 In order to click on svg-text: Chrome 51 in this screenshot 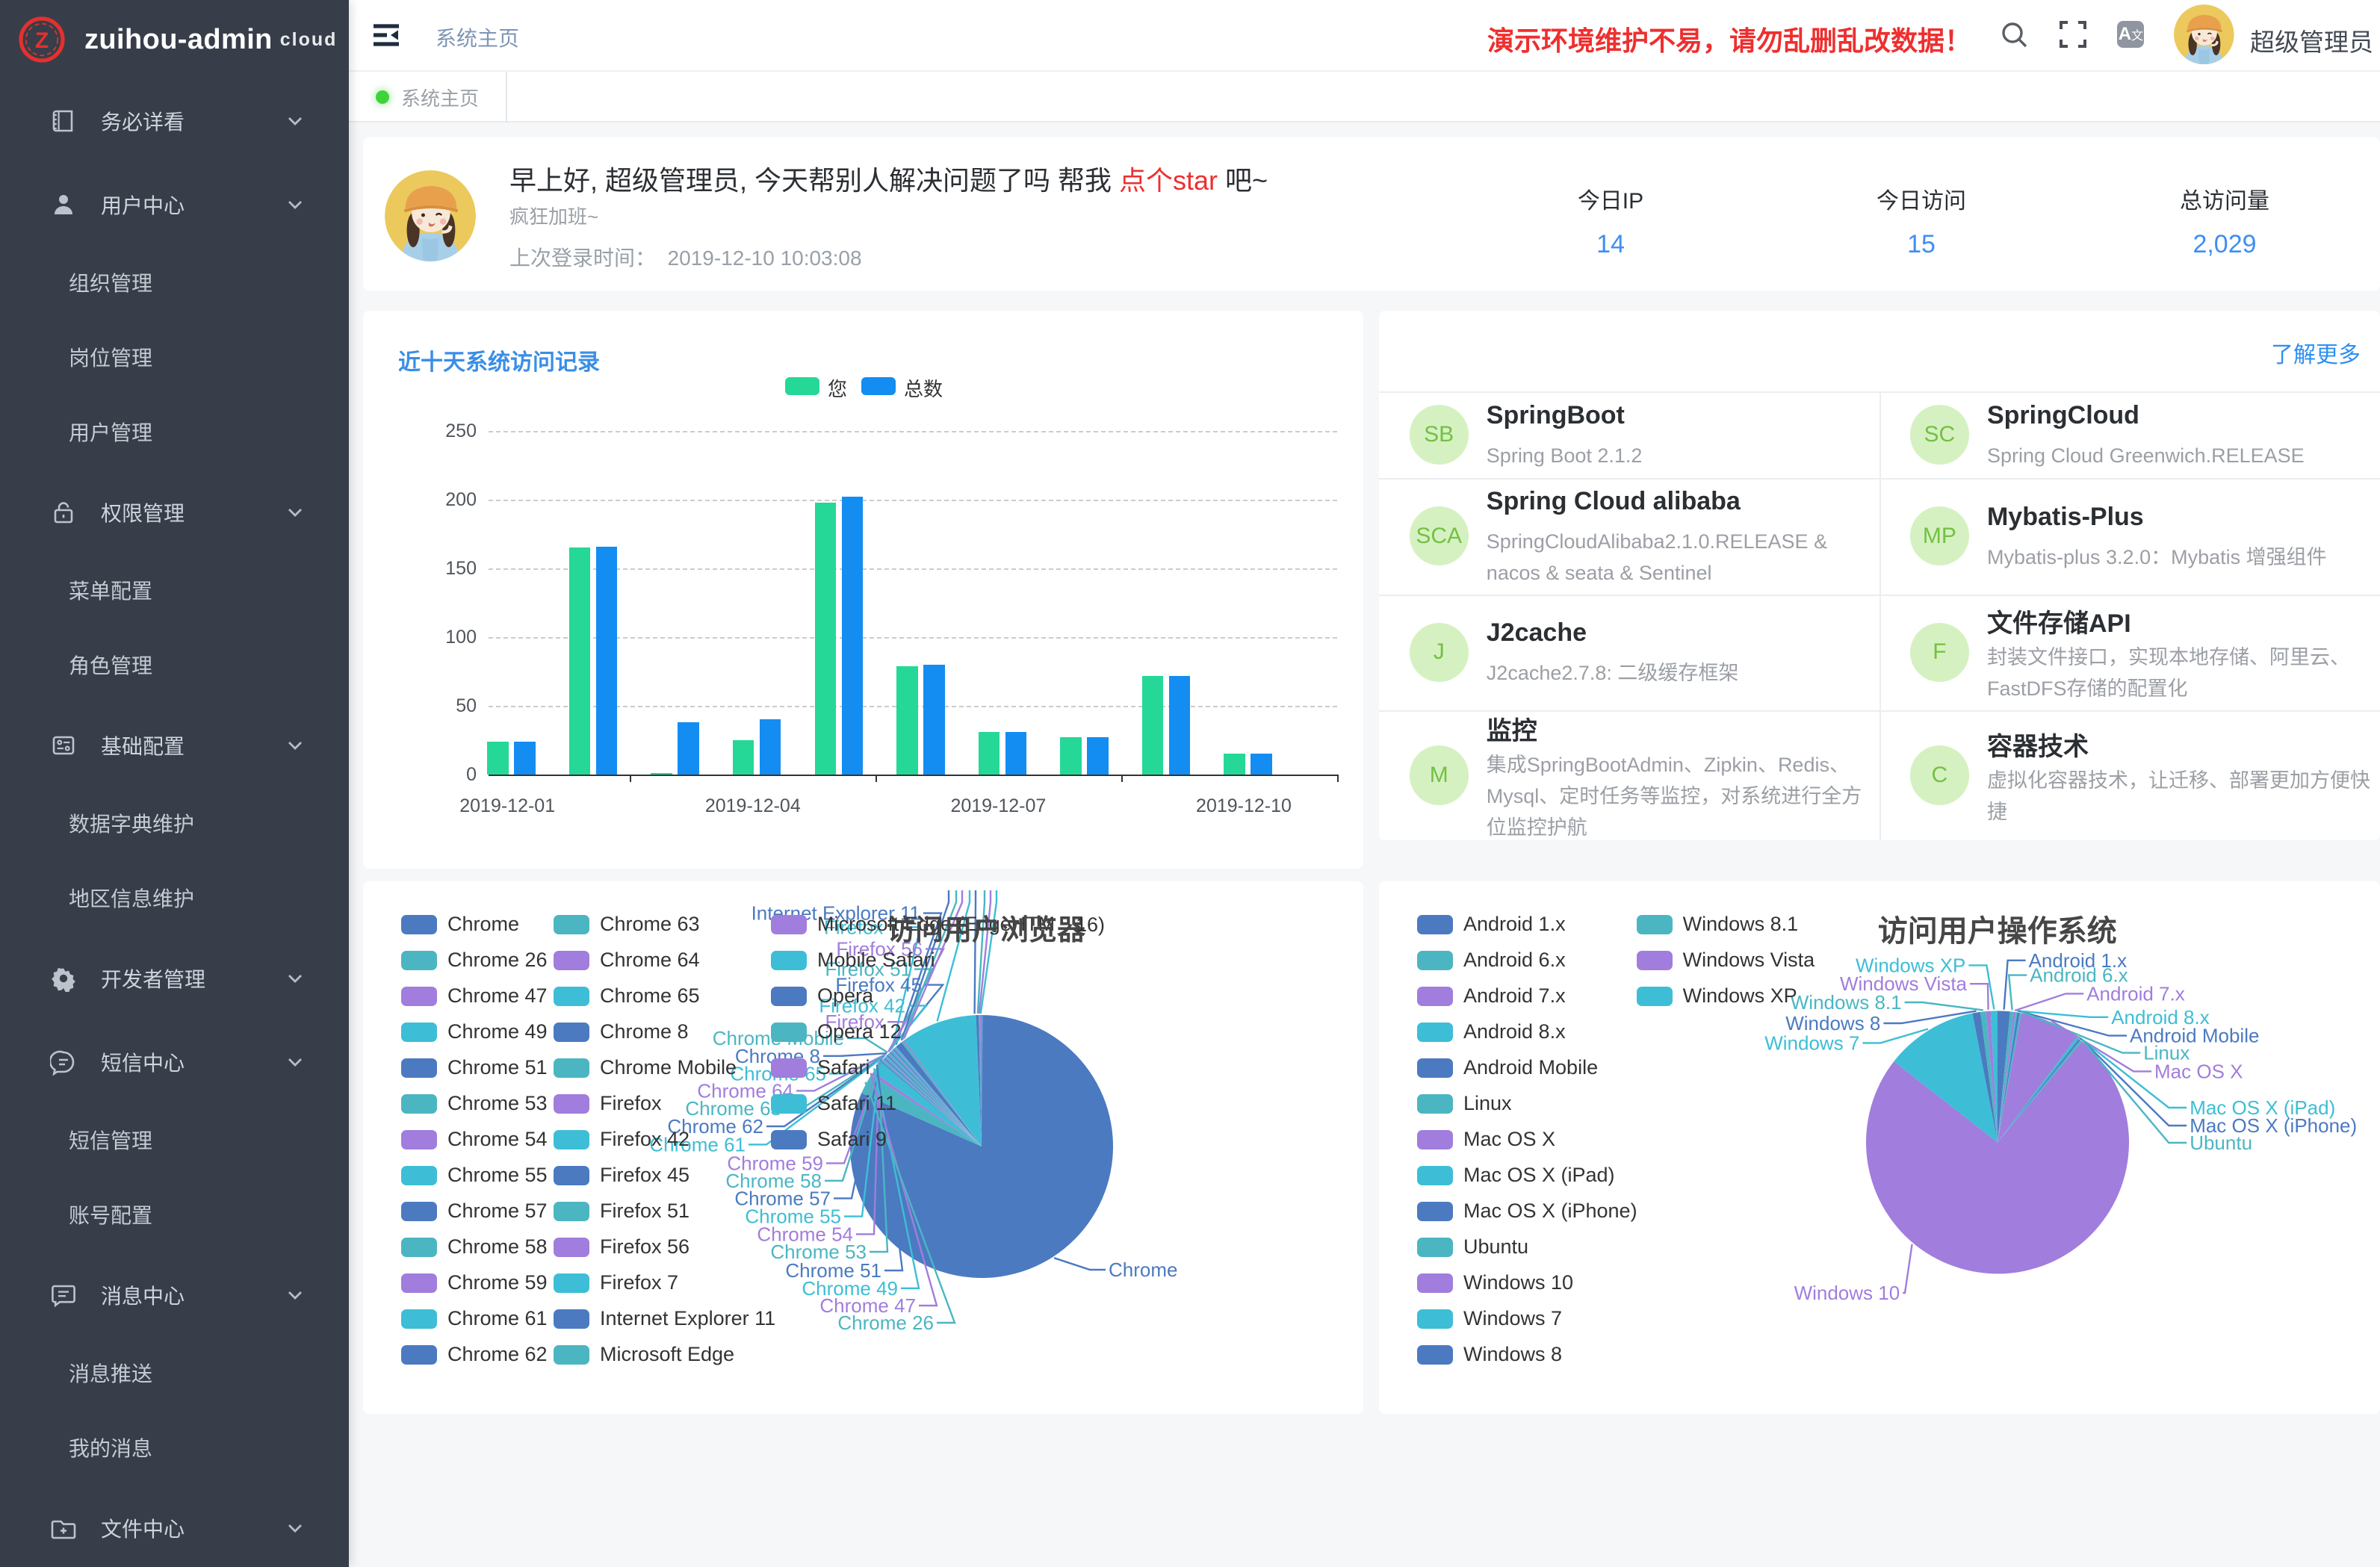, I will do `click(833, 1270)`.